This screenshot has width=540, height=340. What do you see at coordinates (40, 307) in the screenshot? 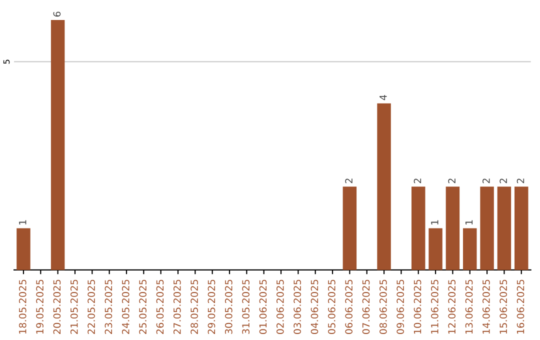
I see `x-tick-label: 19.05.2025` at bounding box center [40, 307].